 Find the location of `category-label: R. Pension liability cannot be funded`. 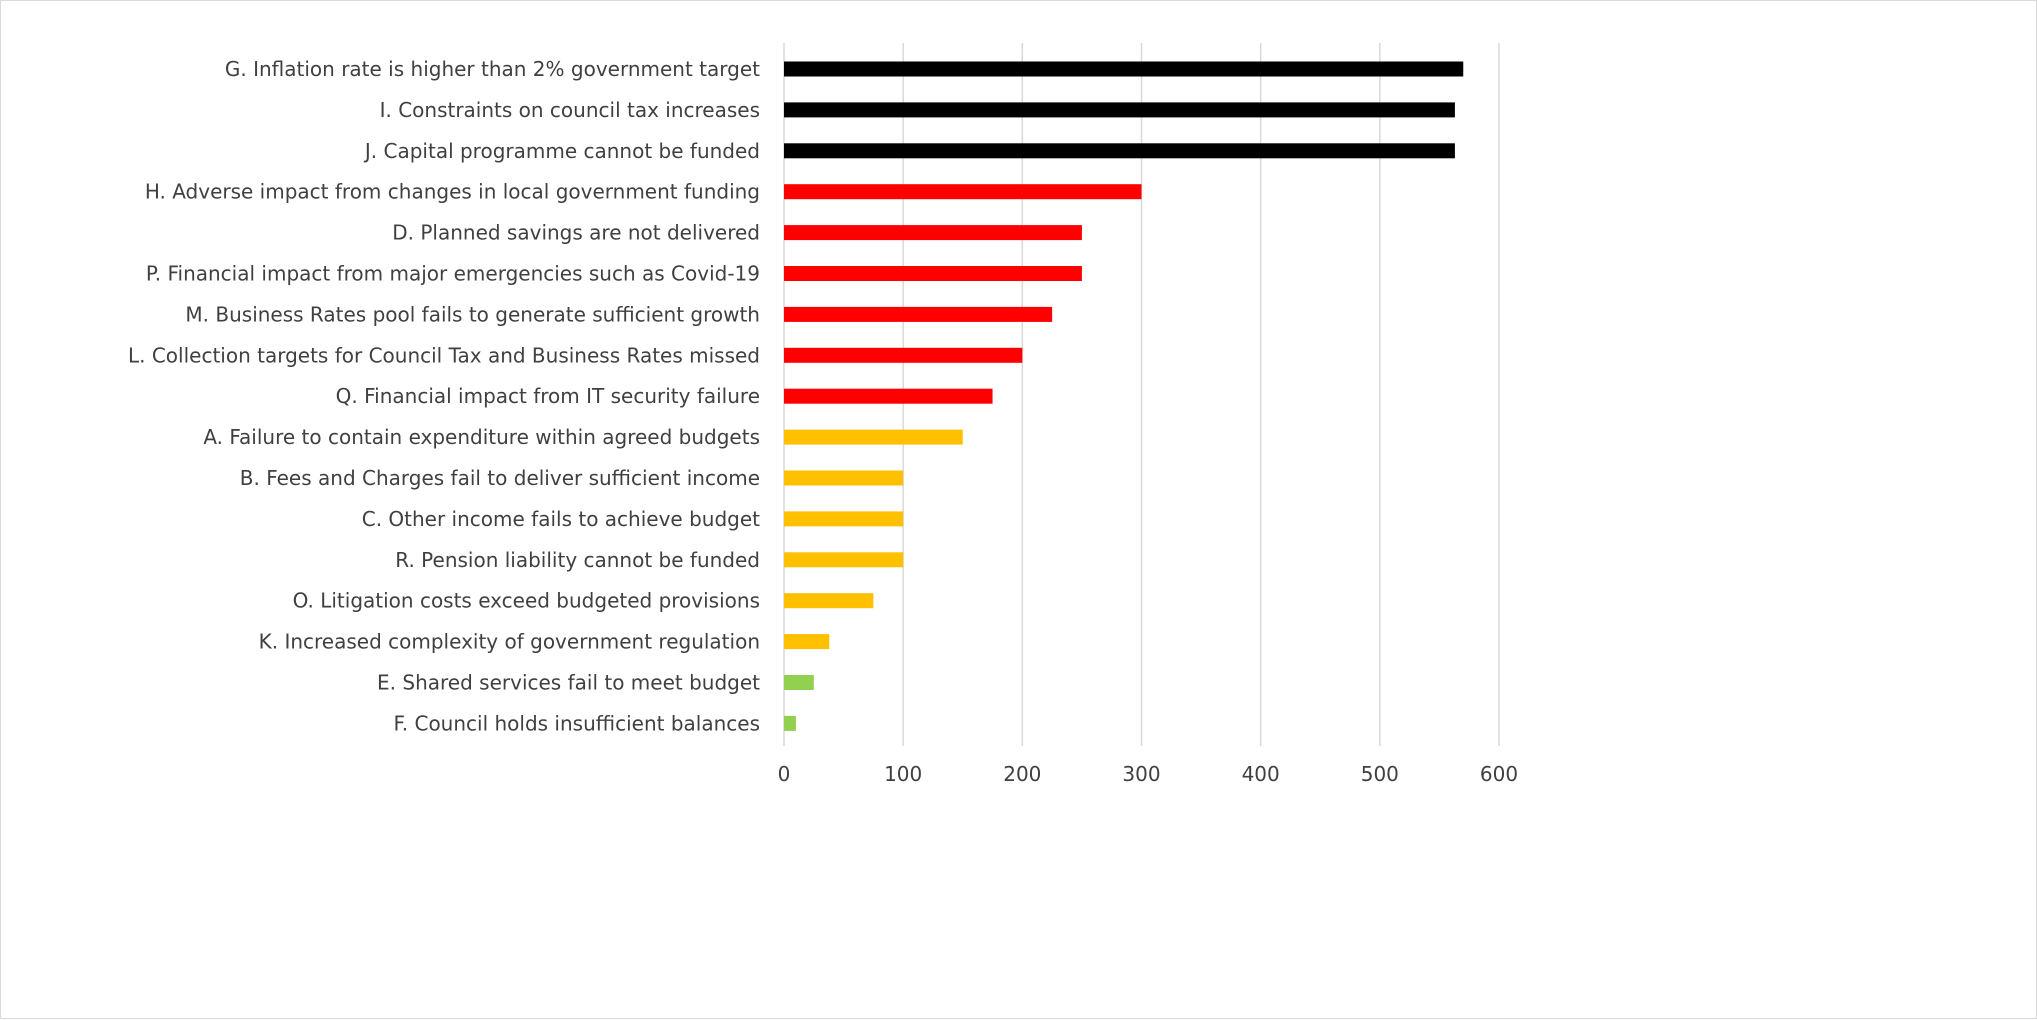

category-label: R. Pension liability cannot be funded is located at coordinates (577, 560).